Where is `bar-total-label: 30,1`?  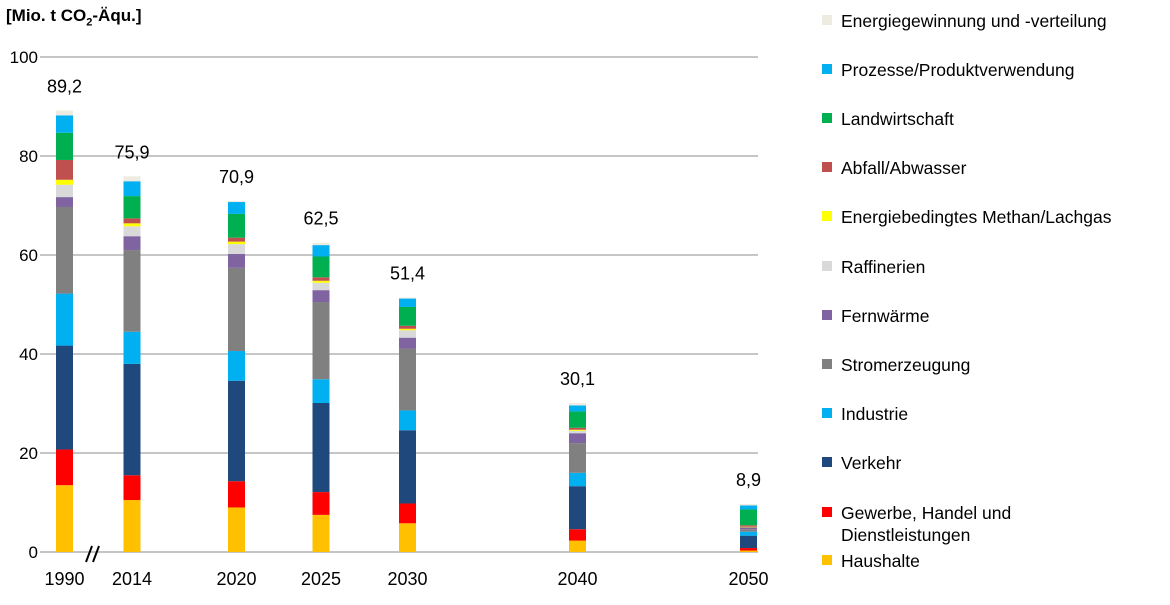 bar-total-label: 30,1 is located at coordinates (577, 379).